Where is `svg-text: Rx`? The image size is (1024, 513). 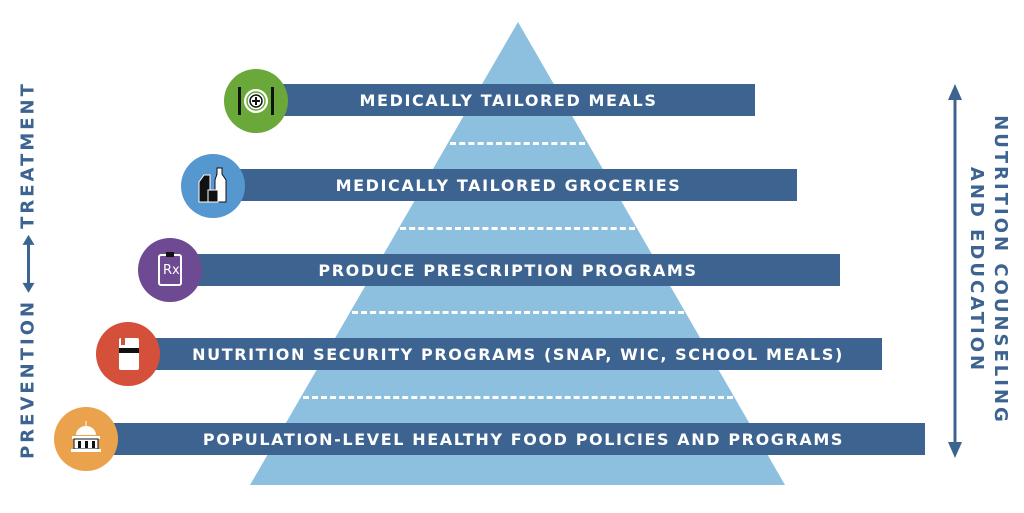
svg-text: Rx is located at coordinates (171, 270).